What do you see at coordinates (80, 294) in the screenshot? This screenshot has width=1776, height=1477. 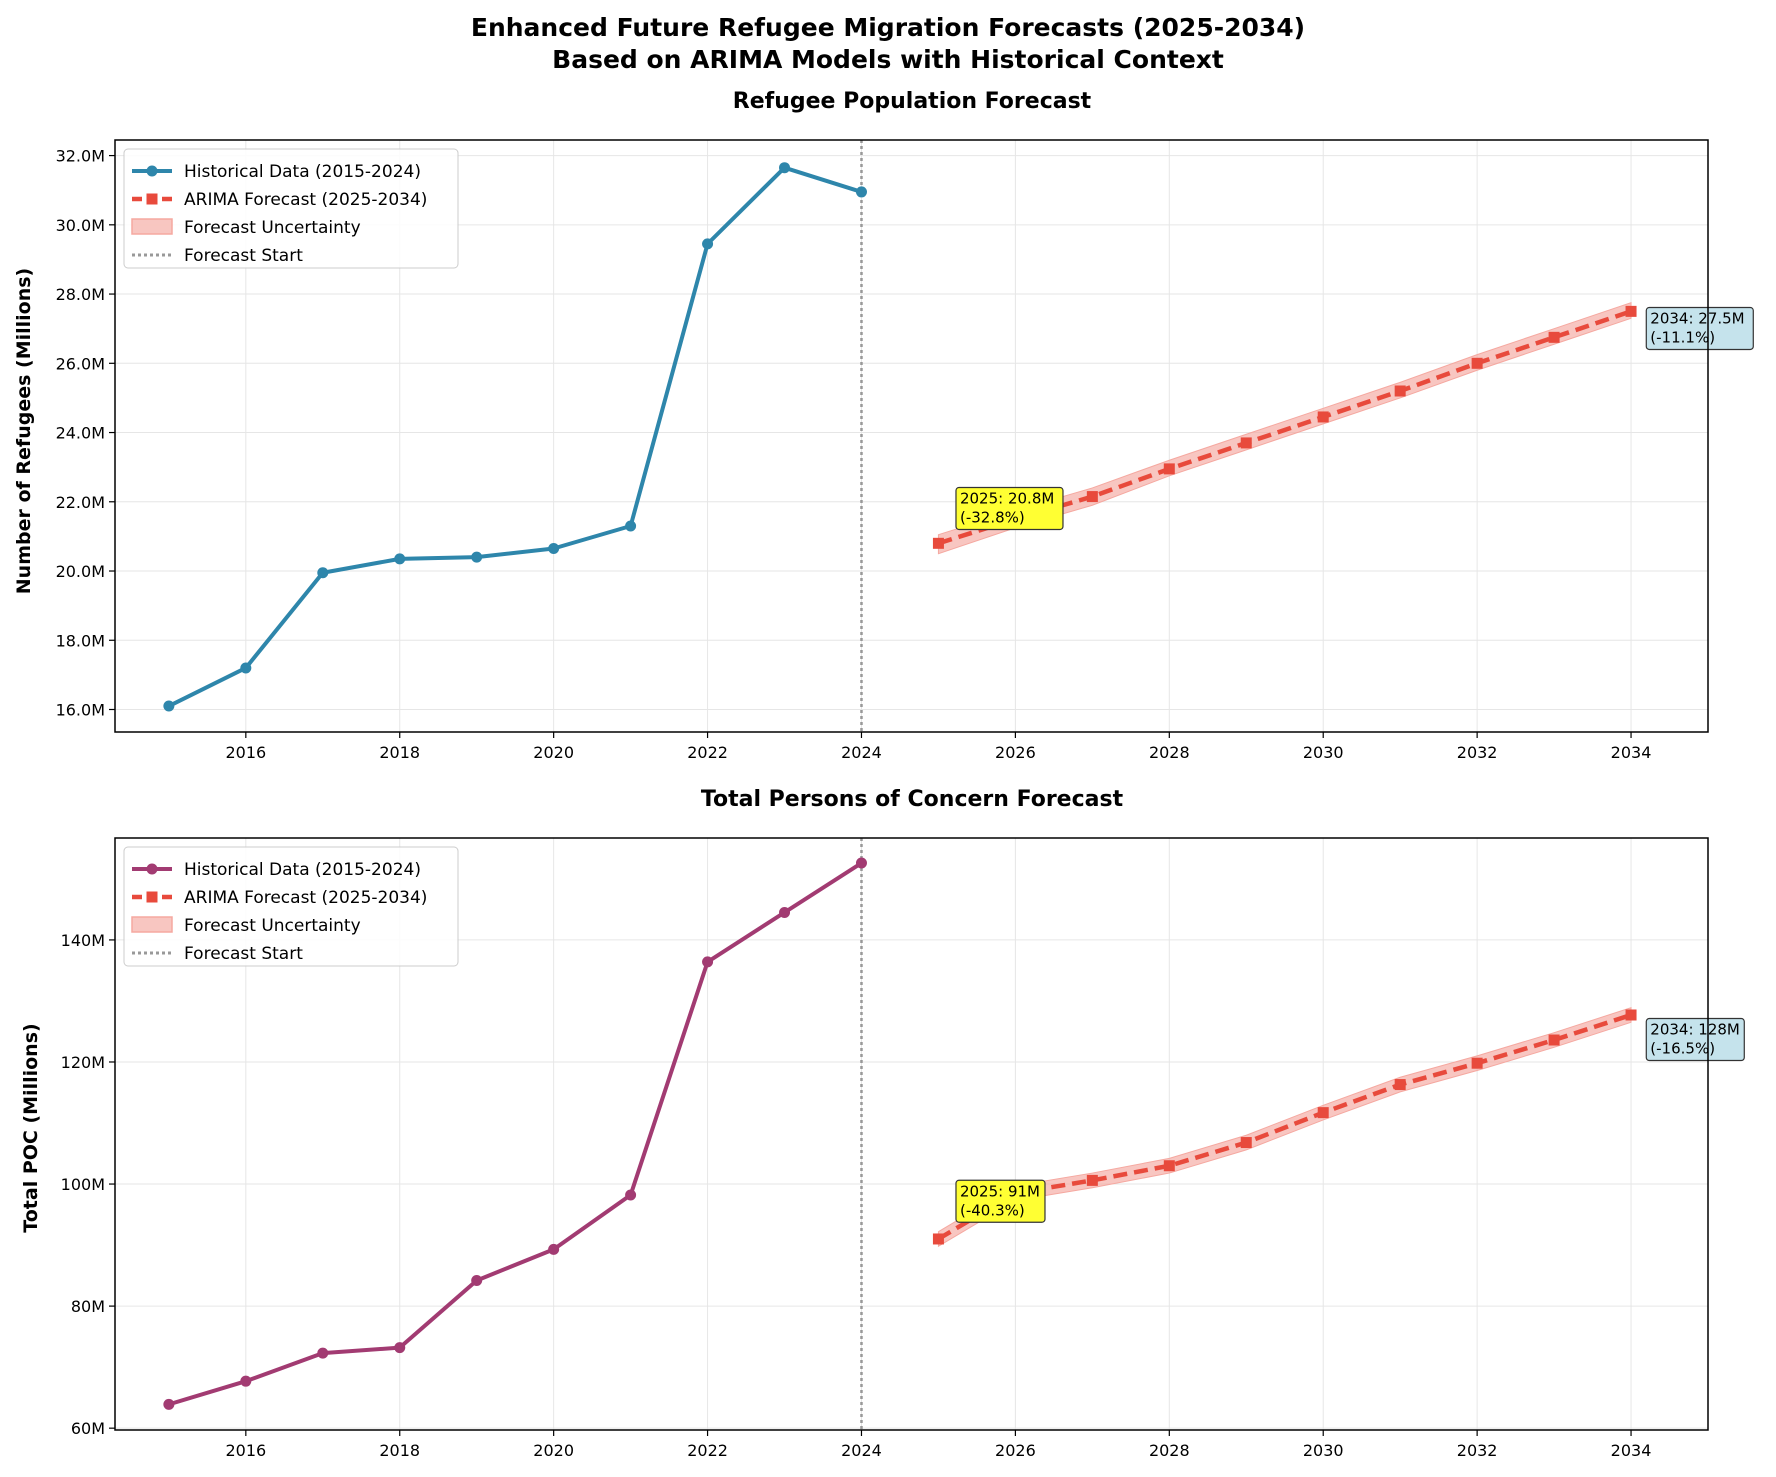 I see `y-tick-label: 28.0M` at bounding box center [80, 294].